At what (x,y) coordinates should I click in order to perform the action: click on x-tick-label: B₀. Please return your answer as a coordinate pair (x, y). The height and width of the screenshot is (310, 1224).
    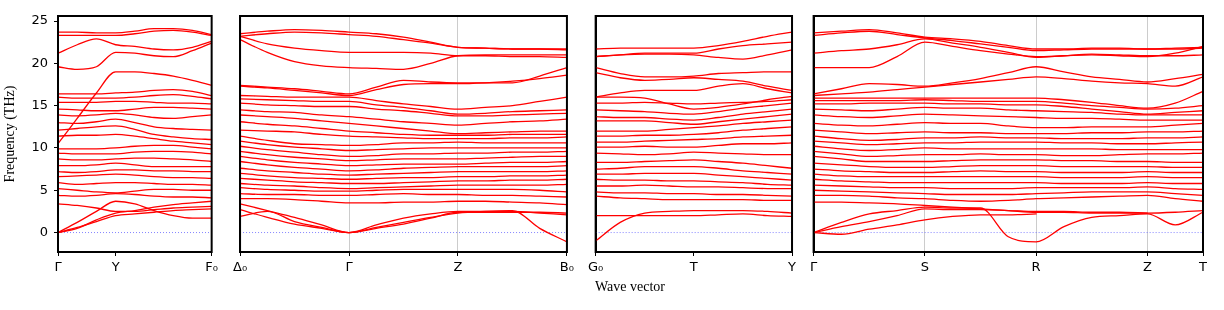
    Looking at the image, I should click on (567, 267).